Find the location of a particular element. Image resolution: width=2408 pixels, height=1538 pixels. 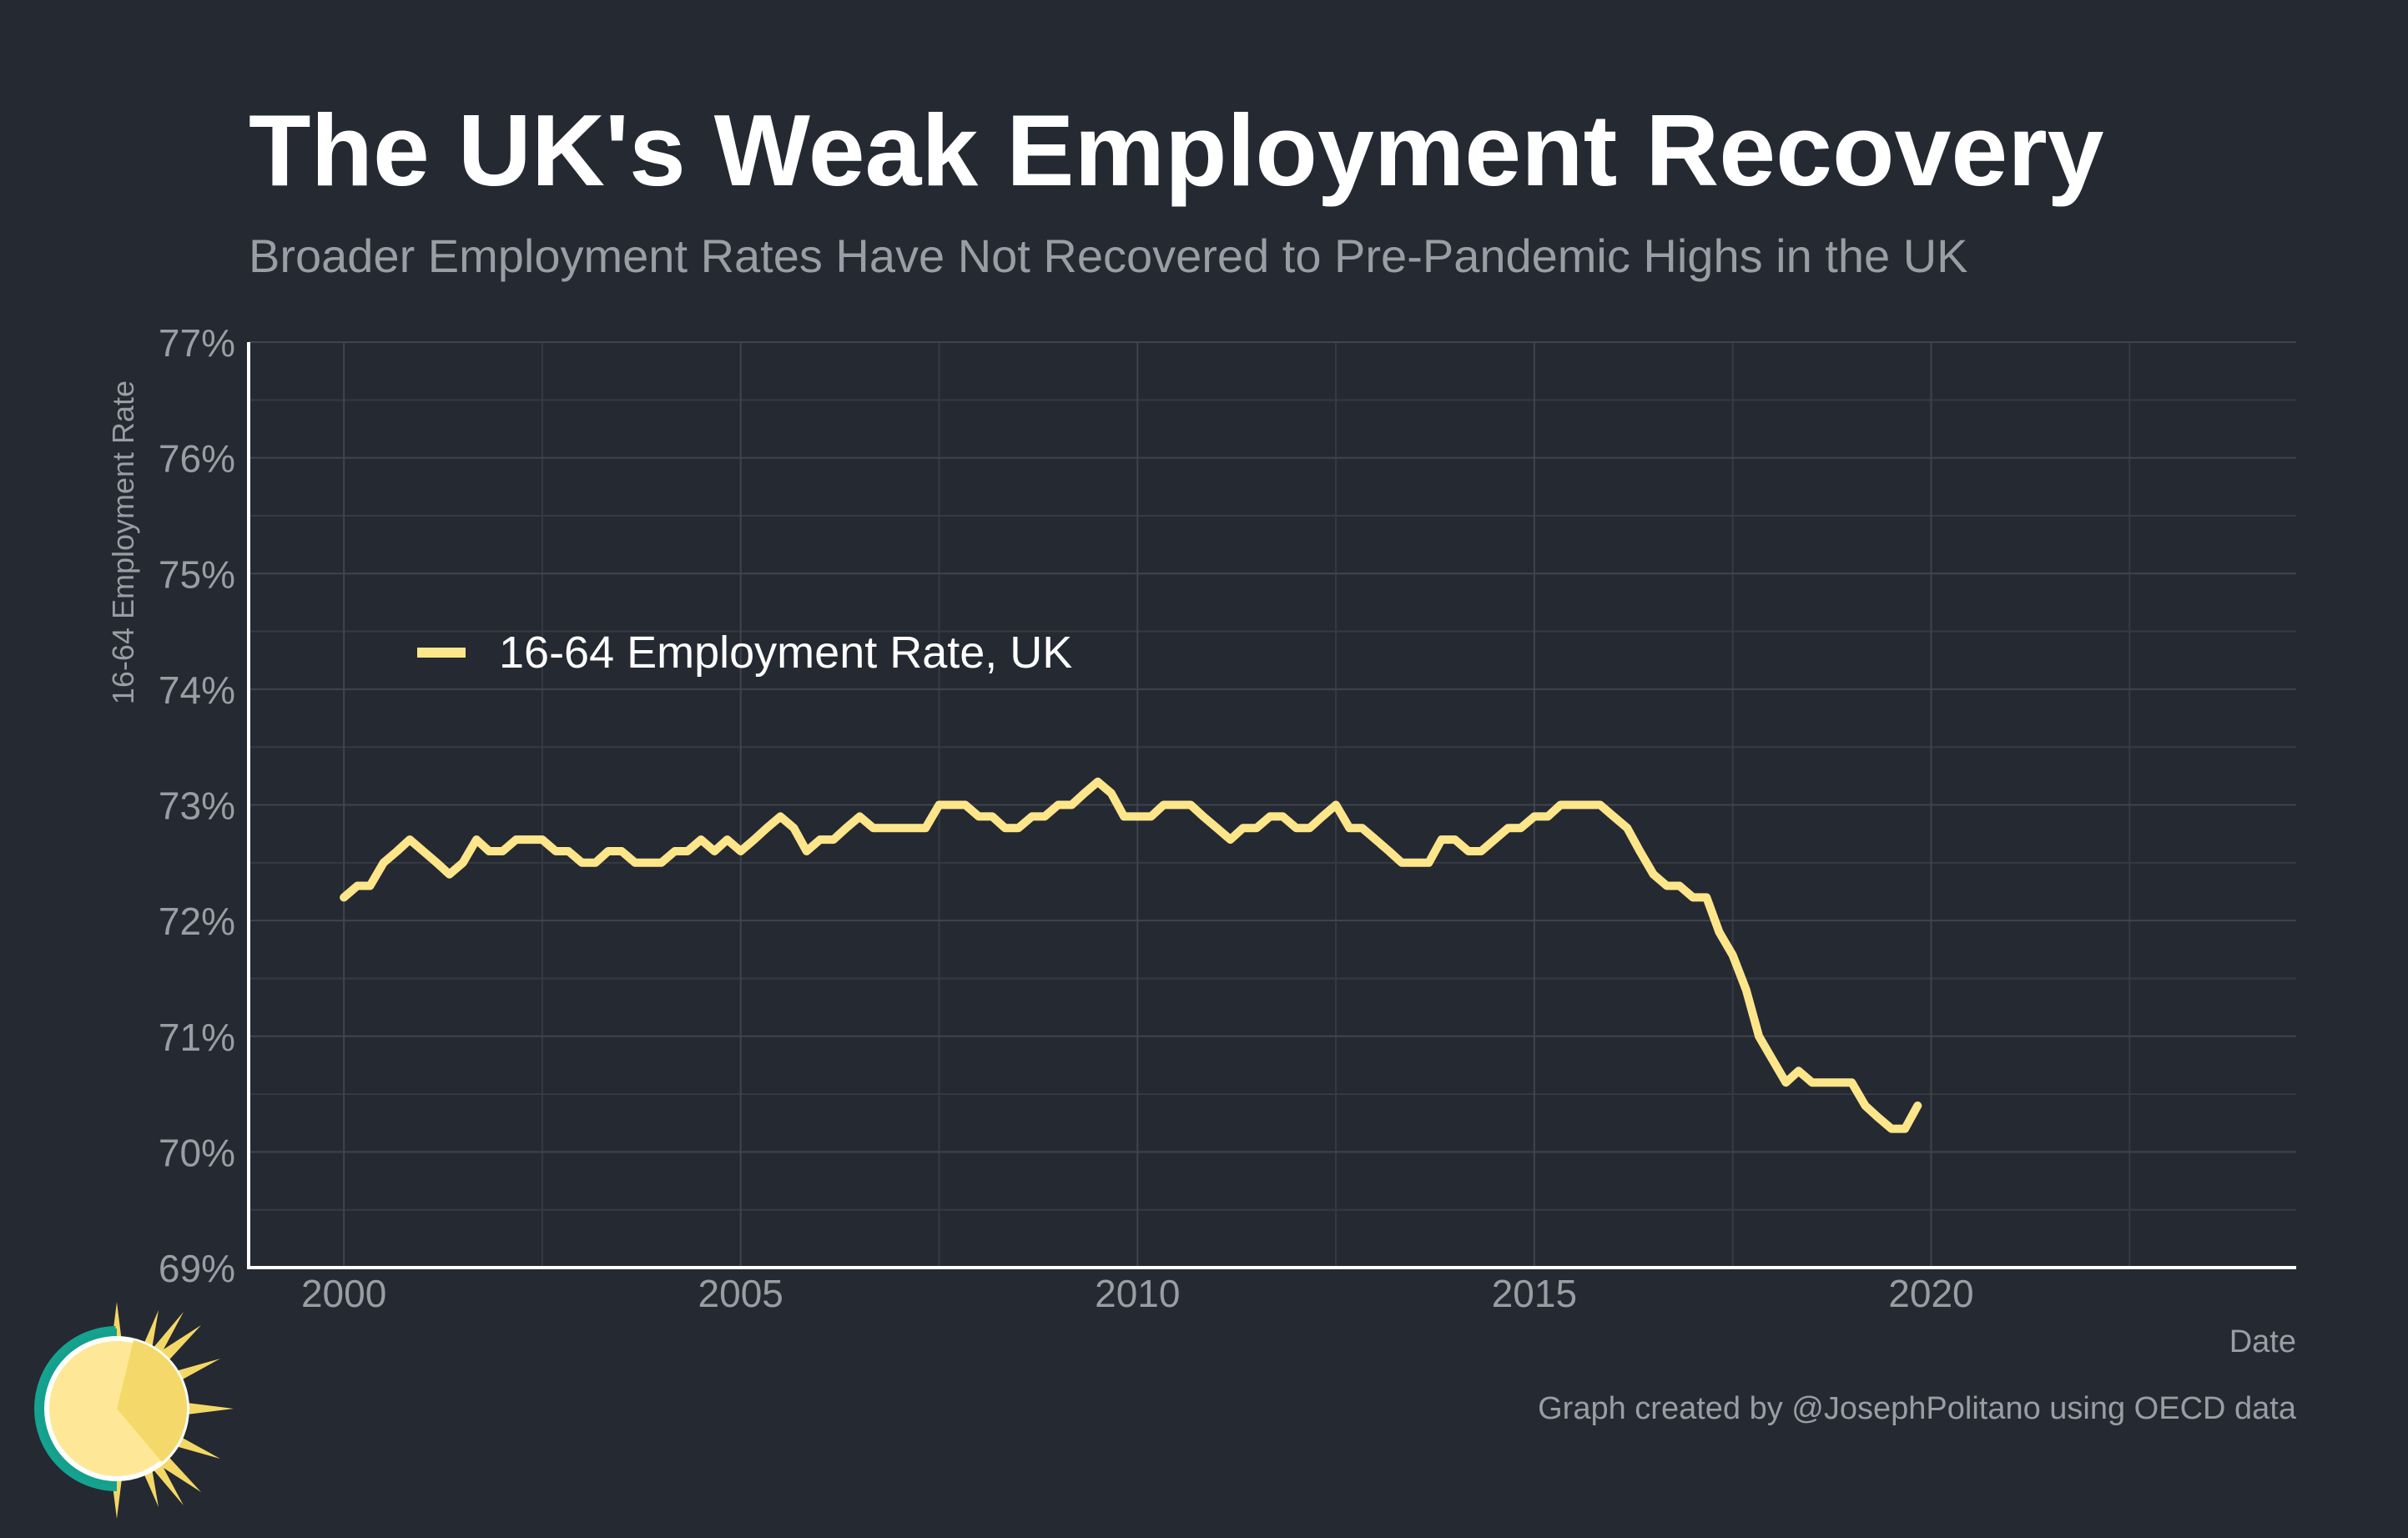

y-tick-label: 76% is located at coordinates (197, 459).